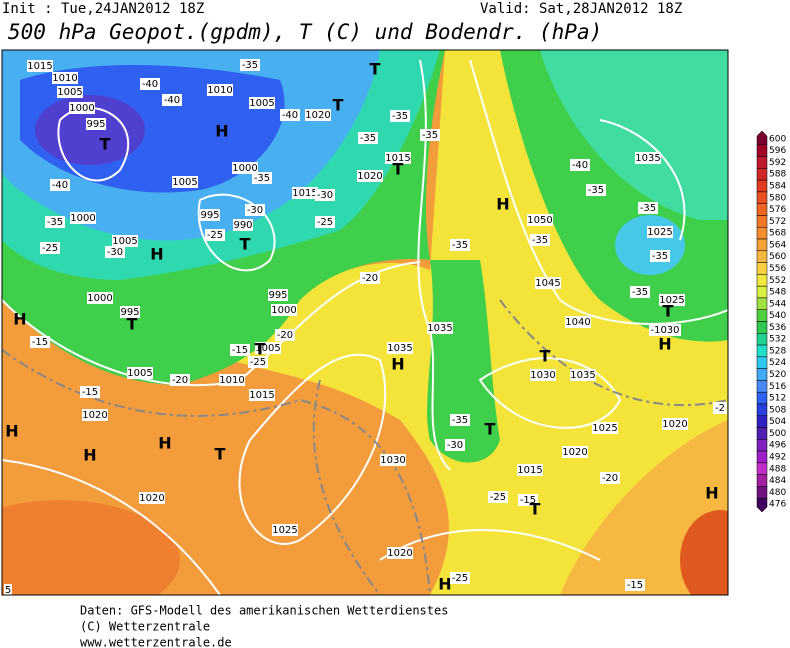 This screenshot has width=790, height=648. What do you see at coordinates (777, 234) in the screenshot?
I see `colorbar-label: 568` at bounding box center [777, 234].